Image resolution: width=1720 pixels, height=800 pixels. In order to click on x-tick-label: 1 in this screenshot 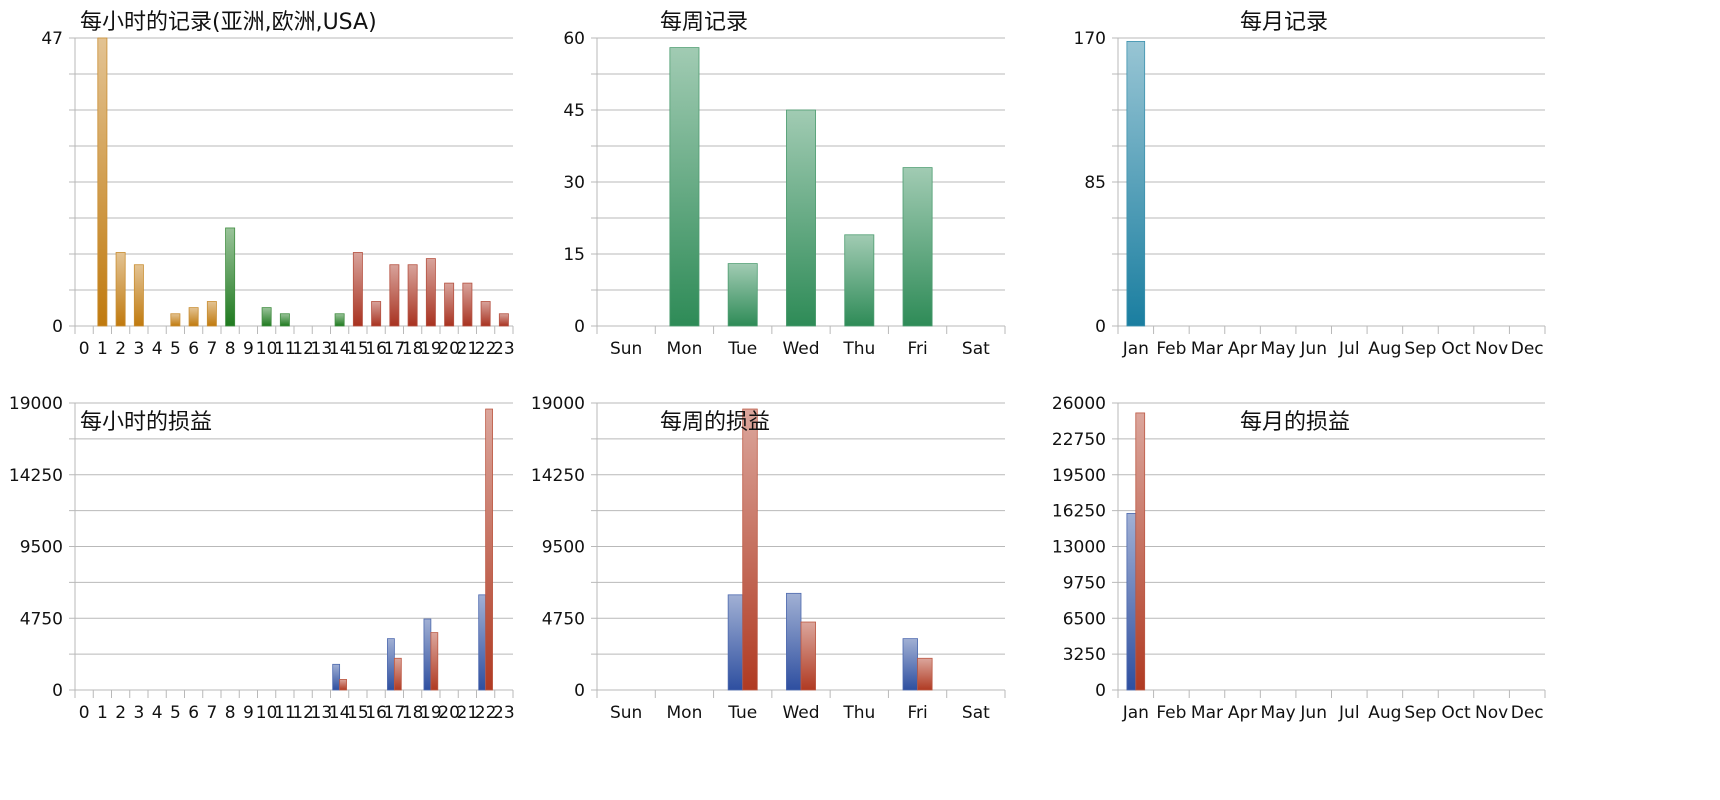, I will do `click(102, 349)`.